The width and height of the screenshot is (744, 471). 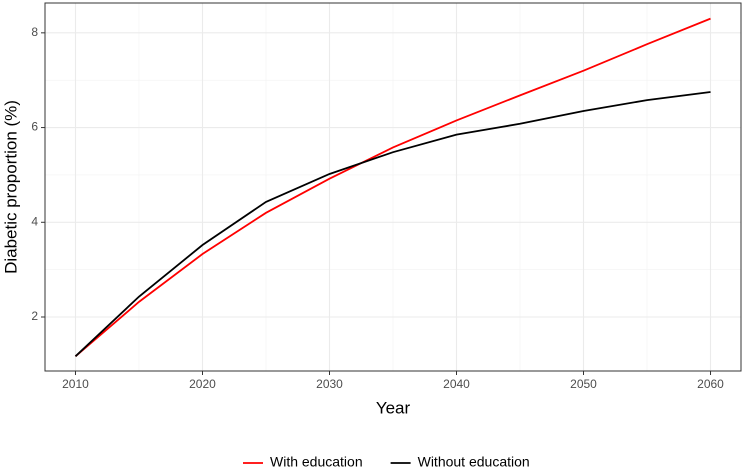 I want to click on legend-label: Without education, so click(x=474, y=462).